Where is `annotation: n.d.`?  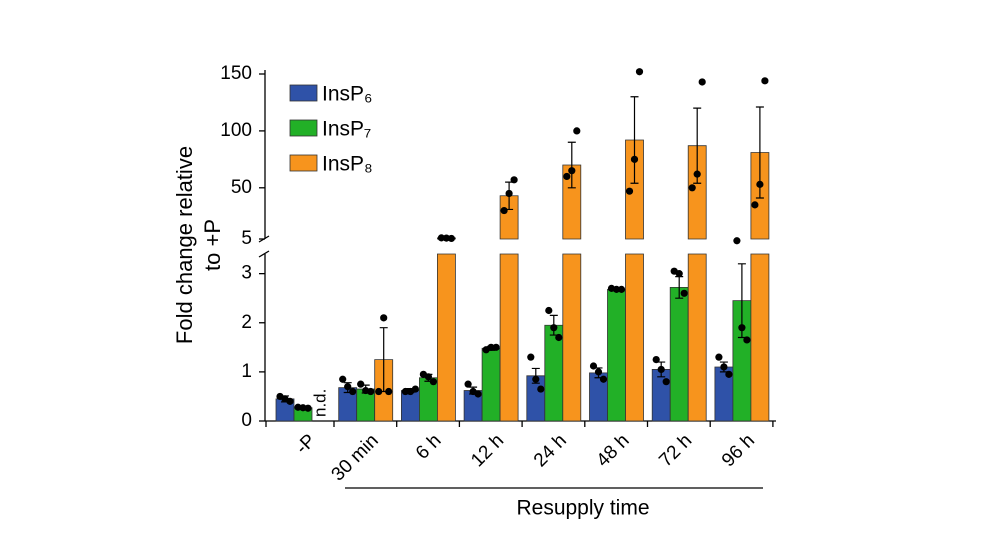
annotation: n.d. is located at coordinates (319, 403).